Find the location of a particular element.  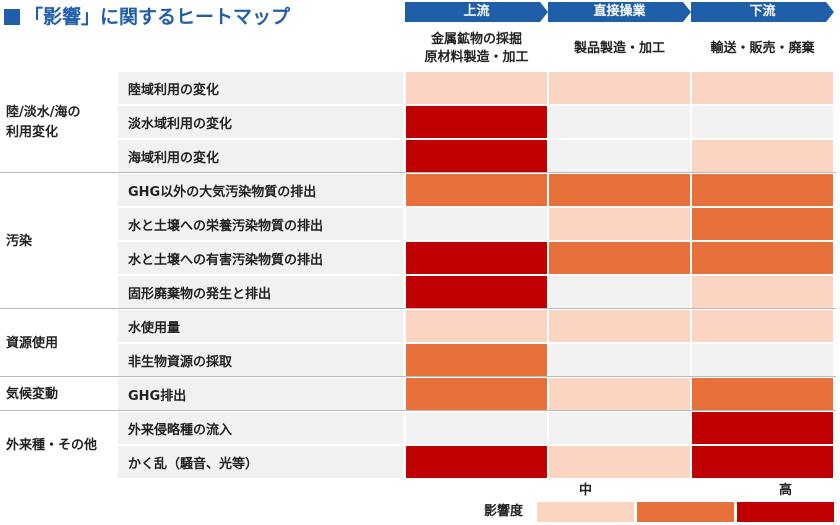

column-label: 製品製造・加工 is located at coordinates (619, 48).